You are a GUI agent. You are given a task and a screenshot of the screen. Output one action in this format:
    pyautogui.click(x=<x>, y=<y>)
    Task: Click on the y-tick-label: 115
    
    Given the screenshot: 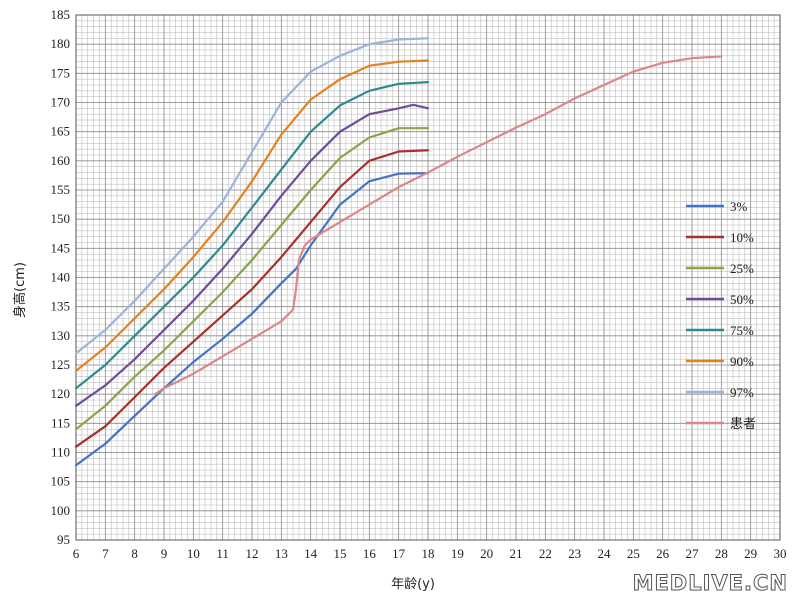 What is the action you would take?
    pyautogui.click(x=60, y=422)
    